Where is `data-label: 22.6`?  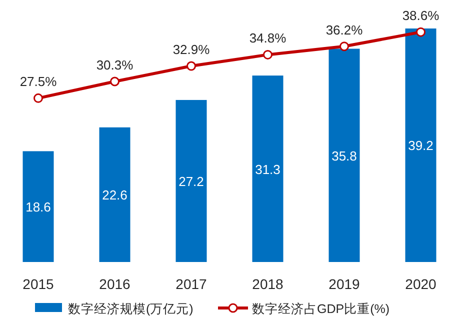
data-label: 22.6 is located at coordinates (115, 195).